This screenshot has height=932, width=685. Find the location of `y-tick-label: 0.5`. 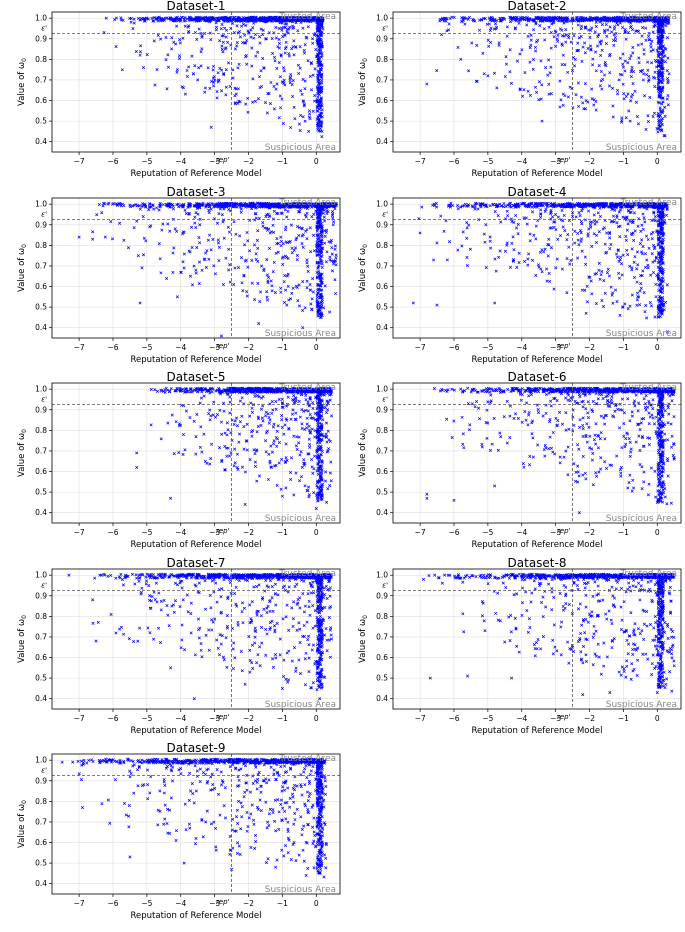

y-tick-label: 0.5 is located at coordinates (382, 307).